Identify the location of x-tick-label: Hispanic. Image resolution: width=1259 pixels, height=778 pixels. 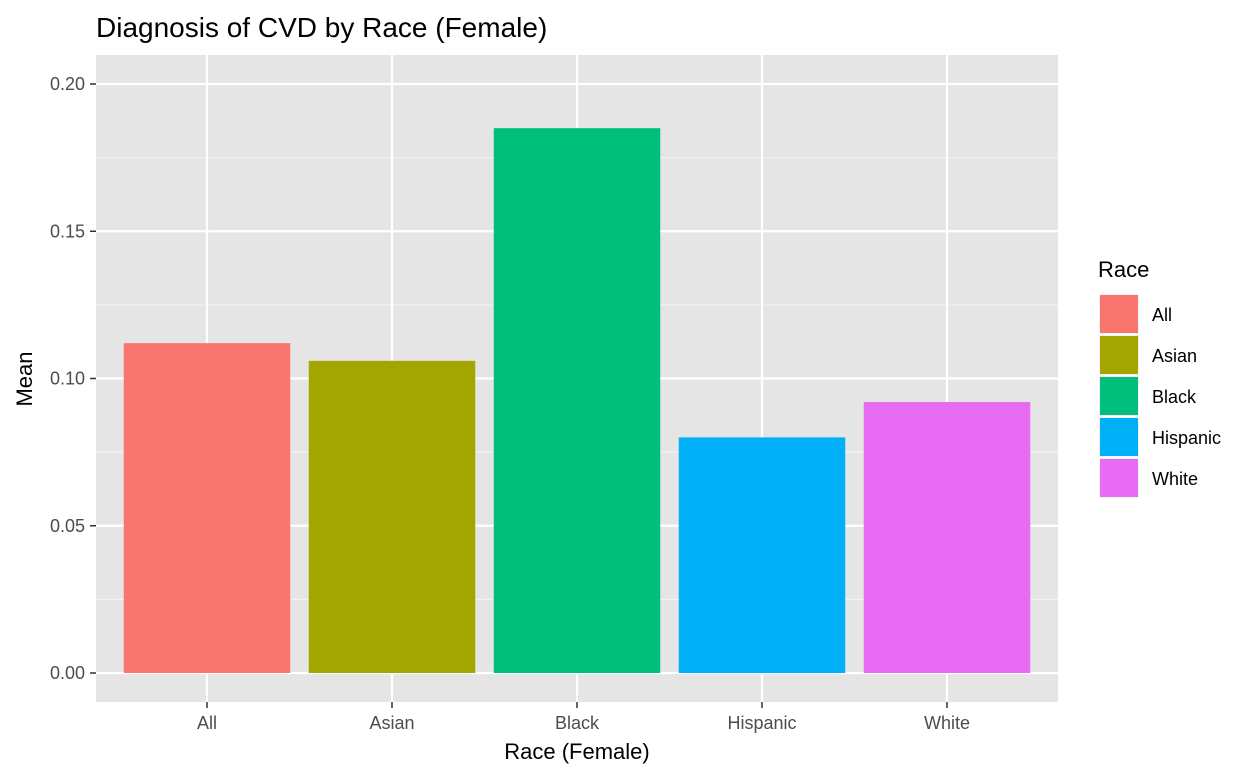
(761, 723).